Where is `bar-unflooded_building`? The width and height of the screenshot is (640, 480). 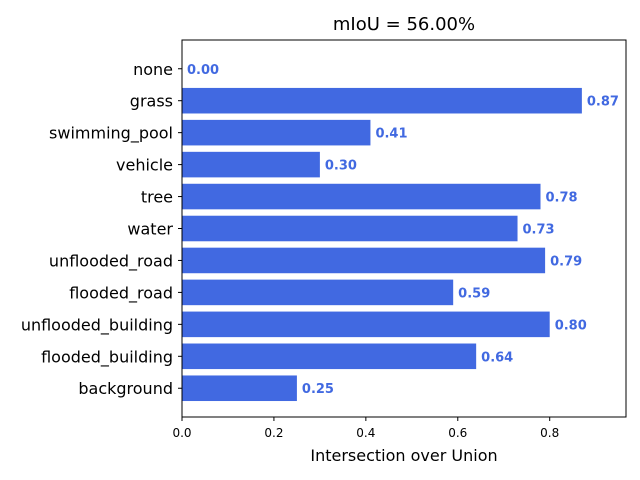
bar-unflooded_building is located at coordinates (366, 324).